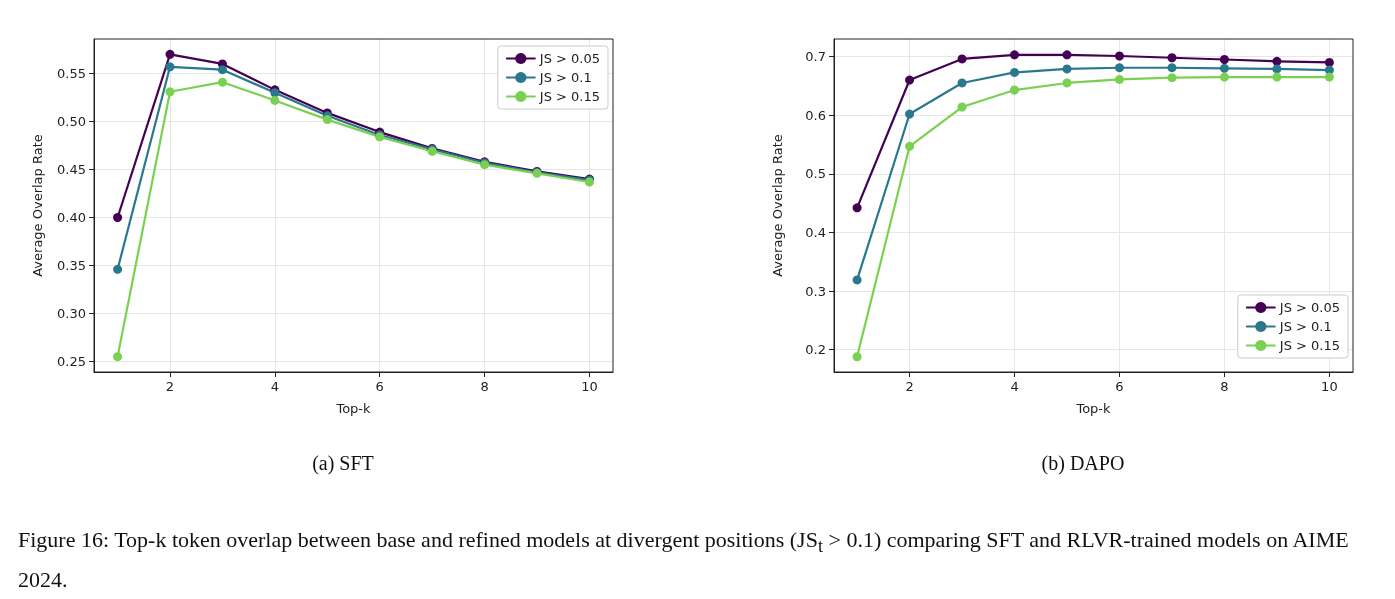  I want to click on text: (b) DAPO, so click(1083, 463).